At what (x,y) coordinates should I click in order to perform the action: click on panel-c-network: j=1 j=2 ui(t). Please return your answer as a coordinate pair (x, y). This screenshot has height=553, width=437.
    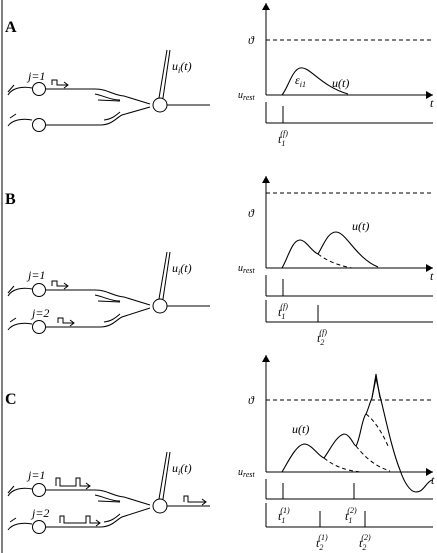
    Looking at the image, I should click on (108, 492).